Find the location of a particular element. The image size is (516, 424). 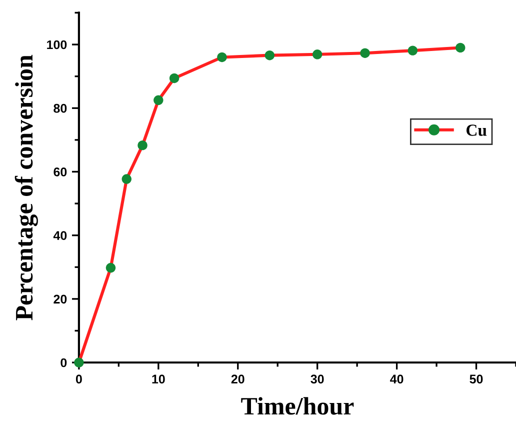

x-tick-label: 0 is located at coordinates (79, 379).